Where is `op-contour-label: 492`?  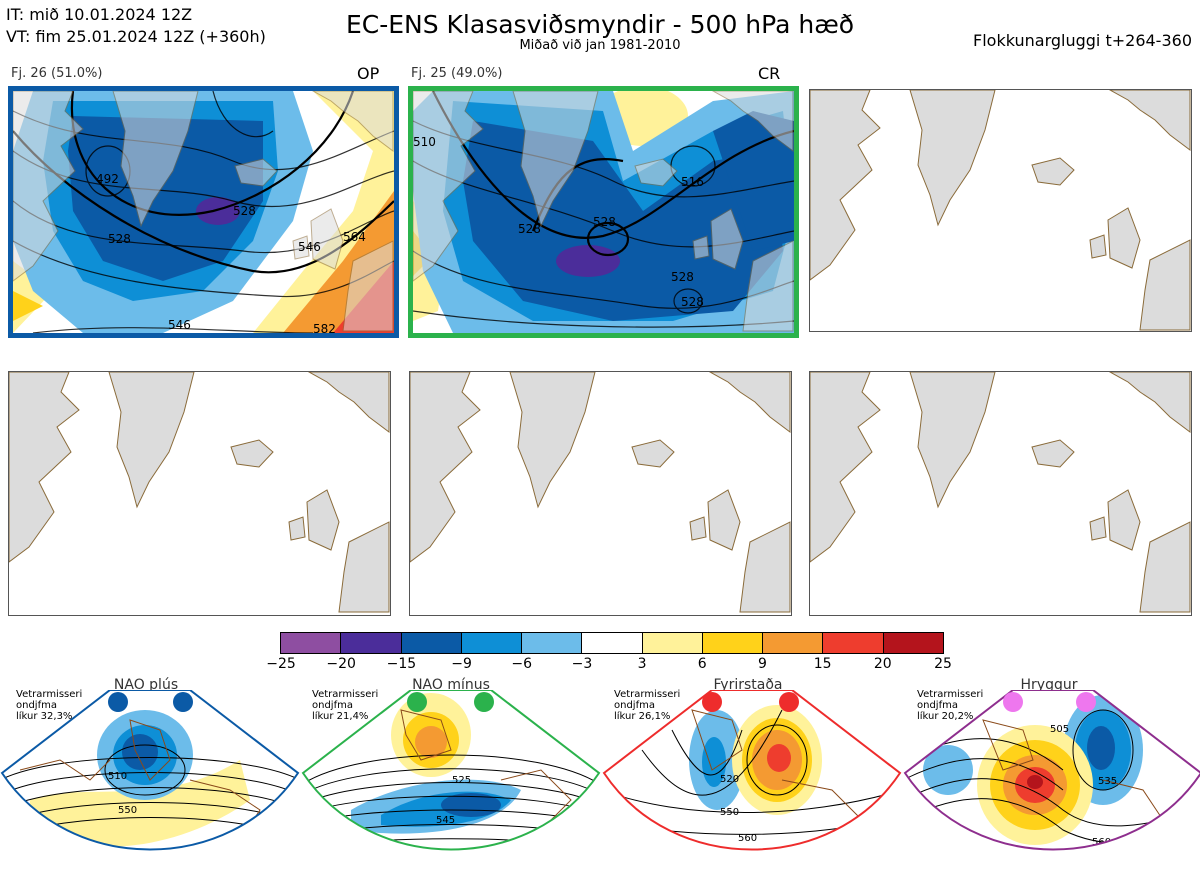
op-contour-label: 492 is located at coordinates (107, 179).